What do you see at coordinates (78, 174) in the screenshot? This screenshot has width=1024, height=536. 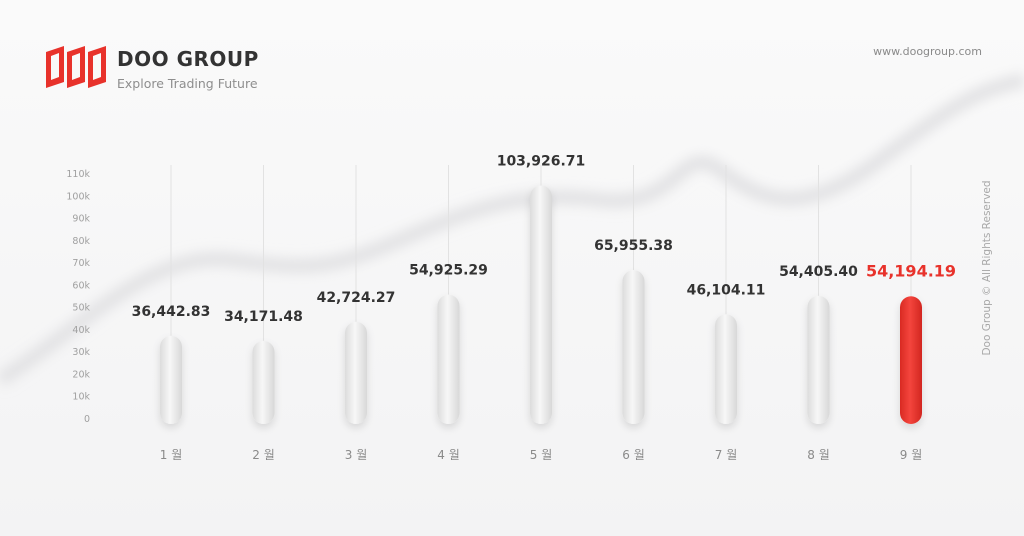 I see `y-tick-label: 110k` at bounding box center [78, 174].